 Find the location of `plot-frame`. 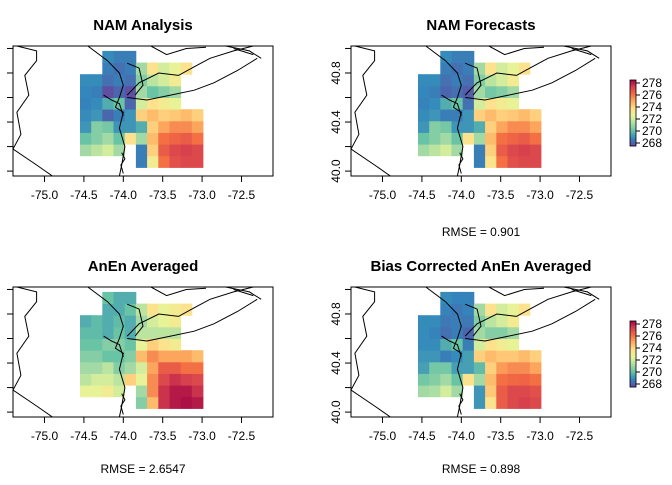

plot-frame is located at coordinates (481, 352).